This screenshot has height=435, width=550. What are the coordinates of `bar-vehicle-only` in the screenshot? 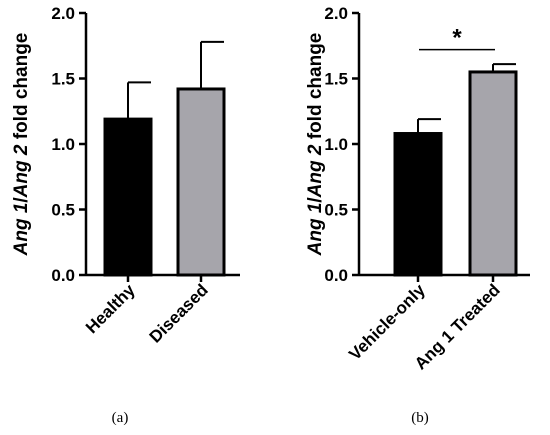 It's located at (418, 204).